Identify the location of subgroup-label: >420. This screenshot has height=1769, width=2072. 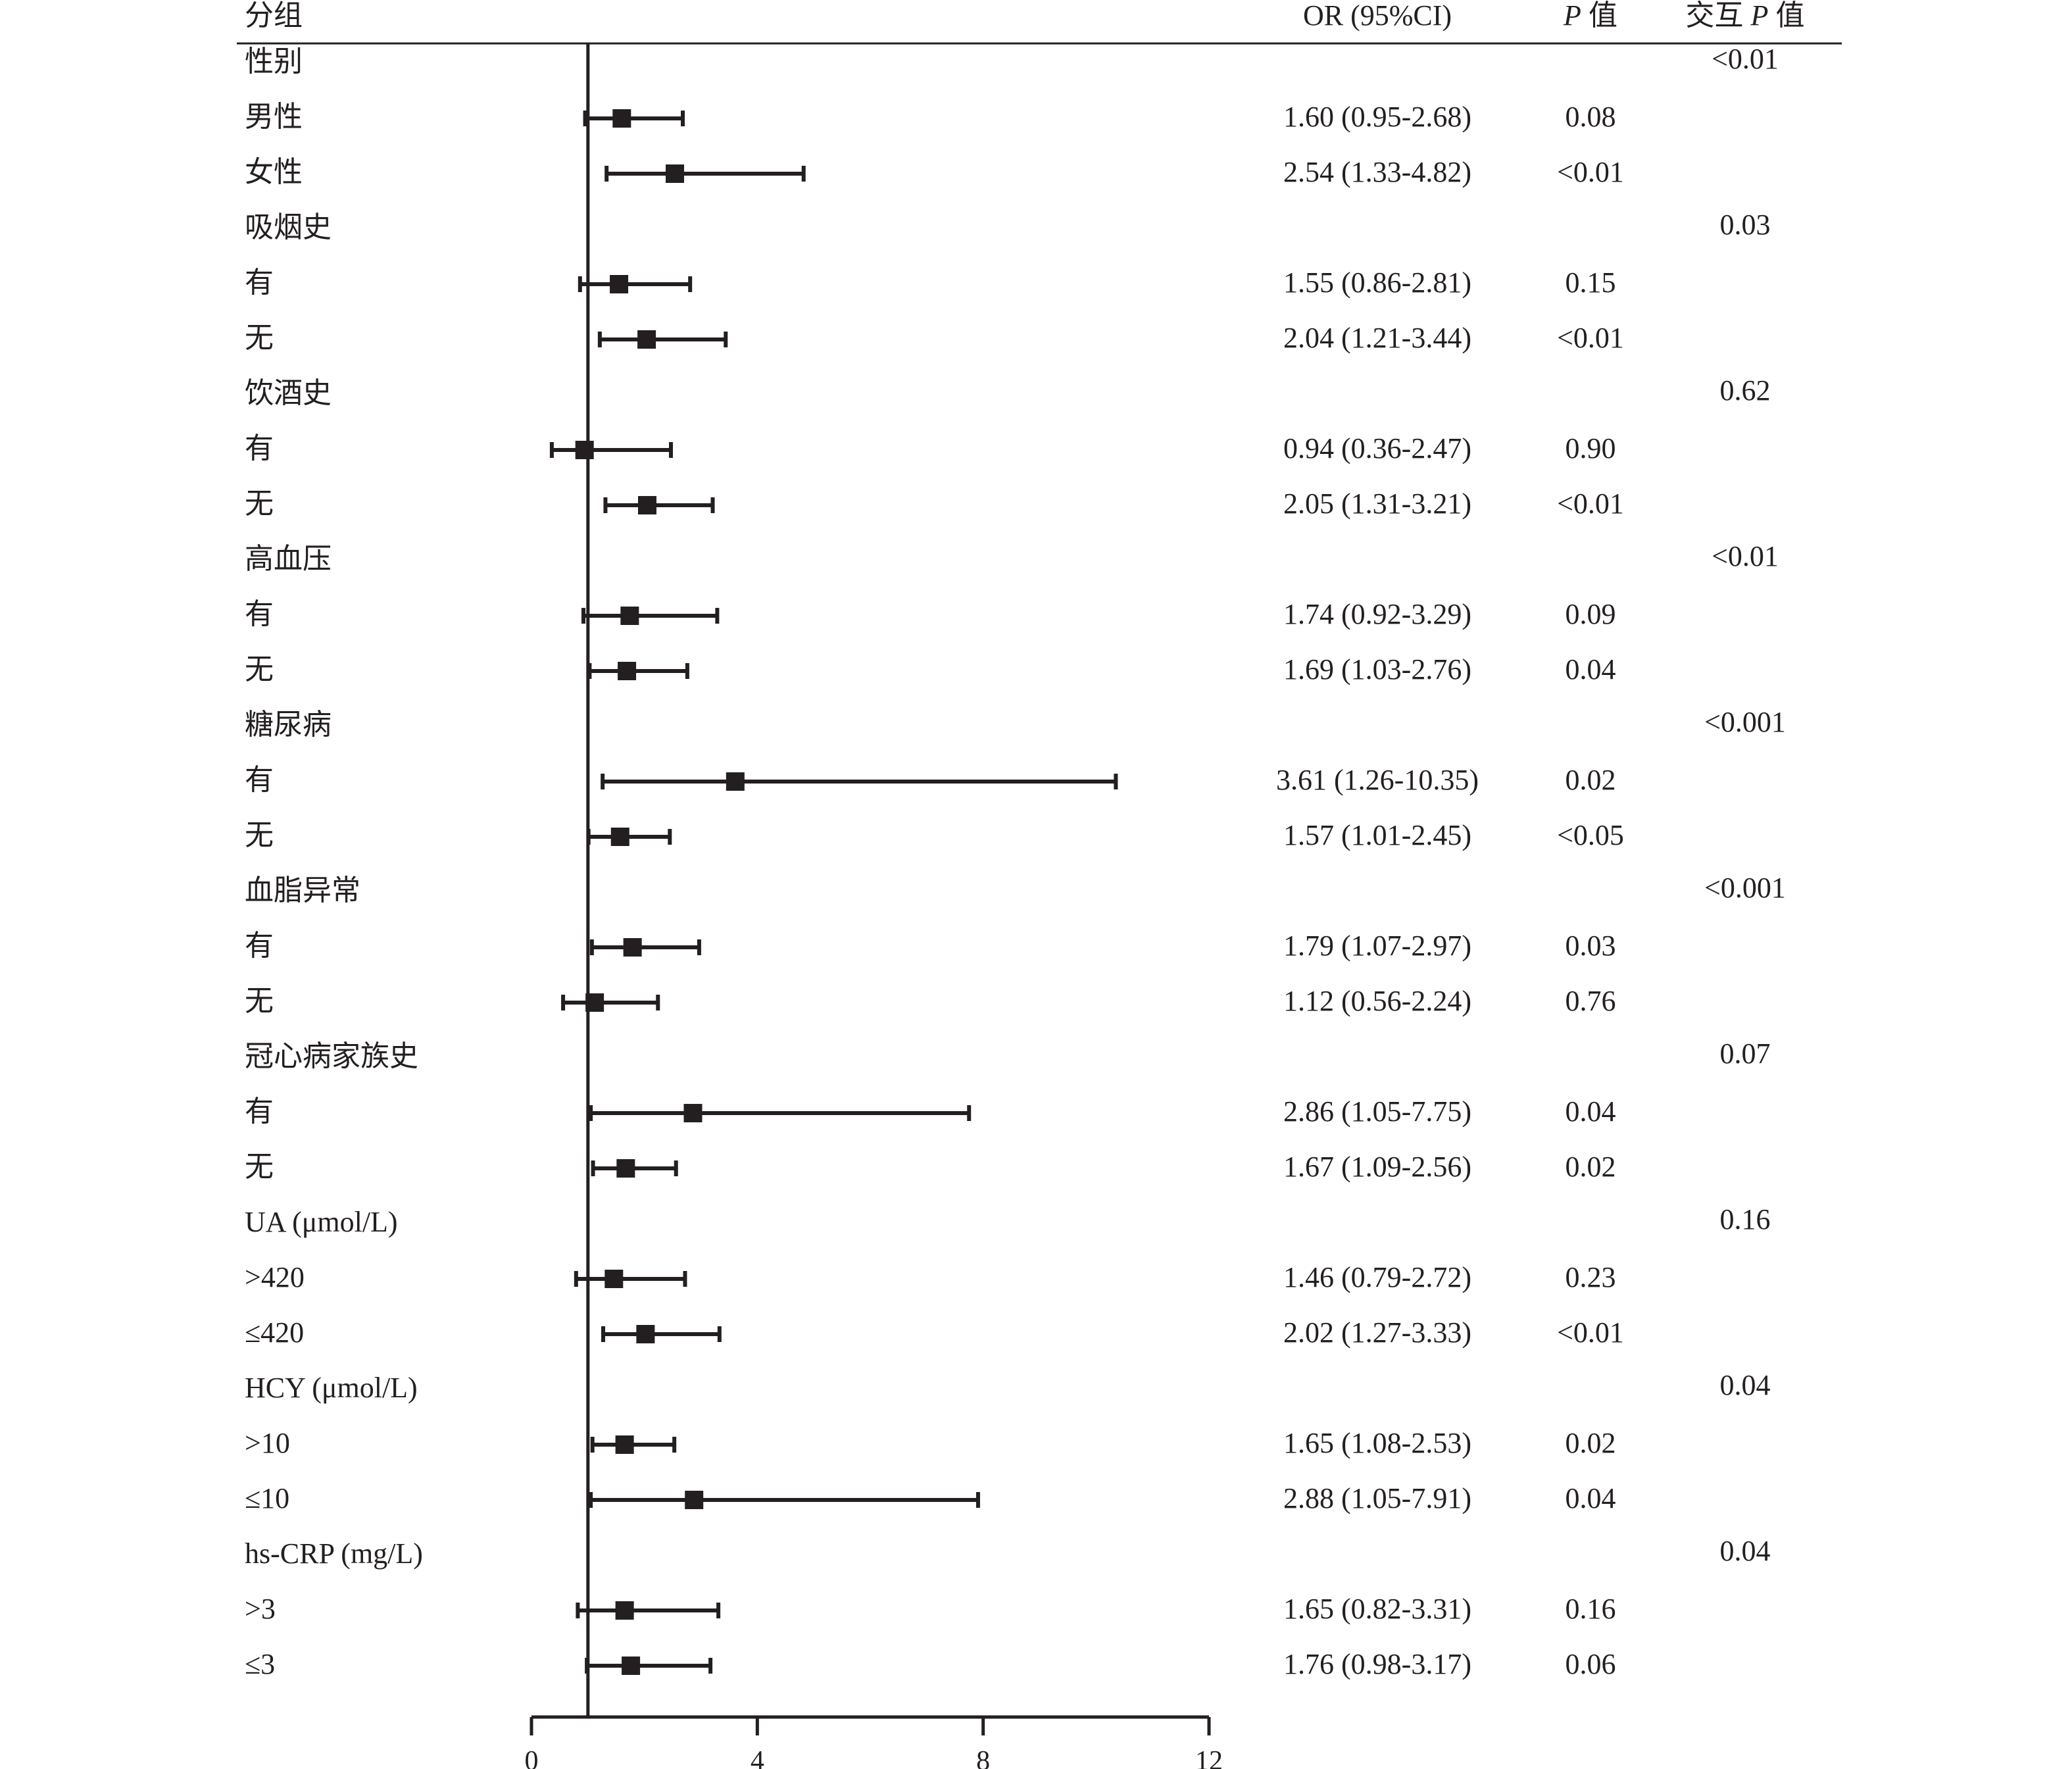
(275, 1277).